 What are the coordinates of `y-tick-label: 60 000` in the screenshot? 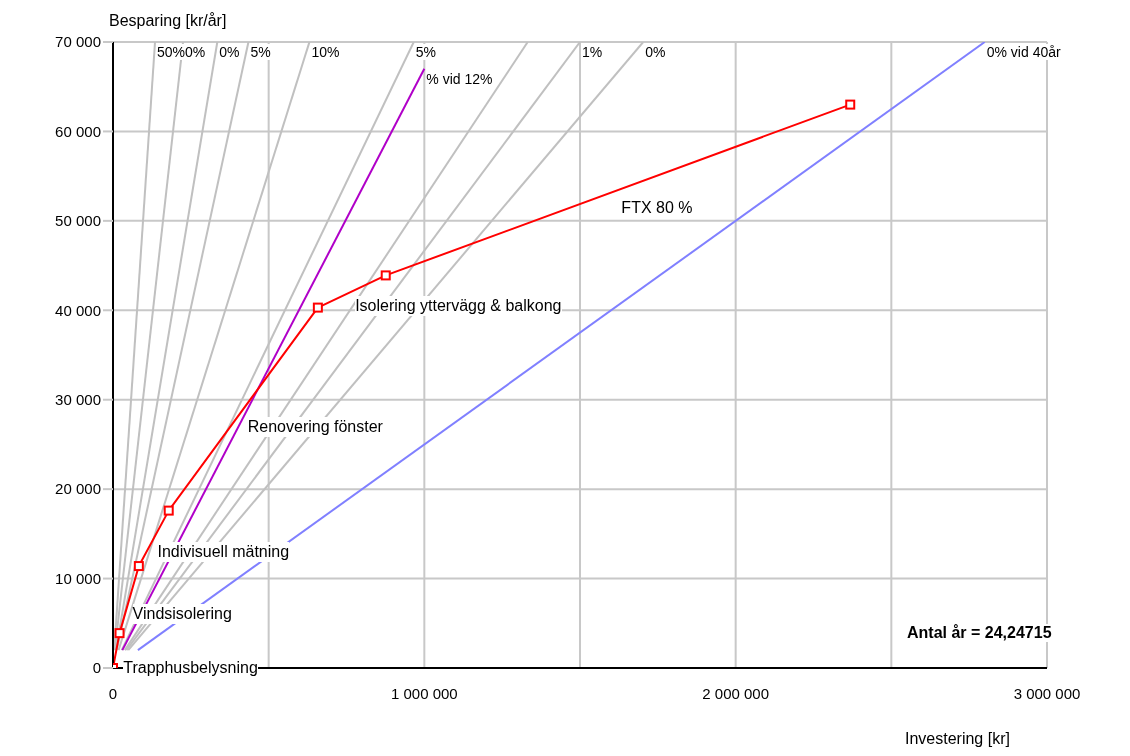 It's located at (78, 131).